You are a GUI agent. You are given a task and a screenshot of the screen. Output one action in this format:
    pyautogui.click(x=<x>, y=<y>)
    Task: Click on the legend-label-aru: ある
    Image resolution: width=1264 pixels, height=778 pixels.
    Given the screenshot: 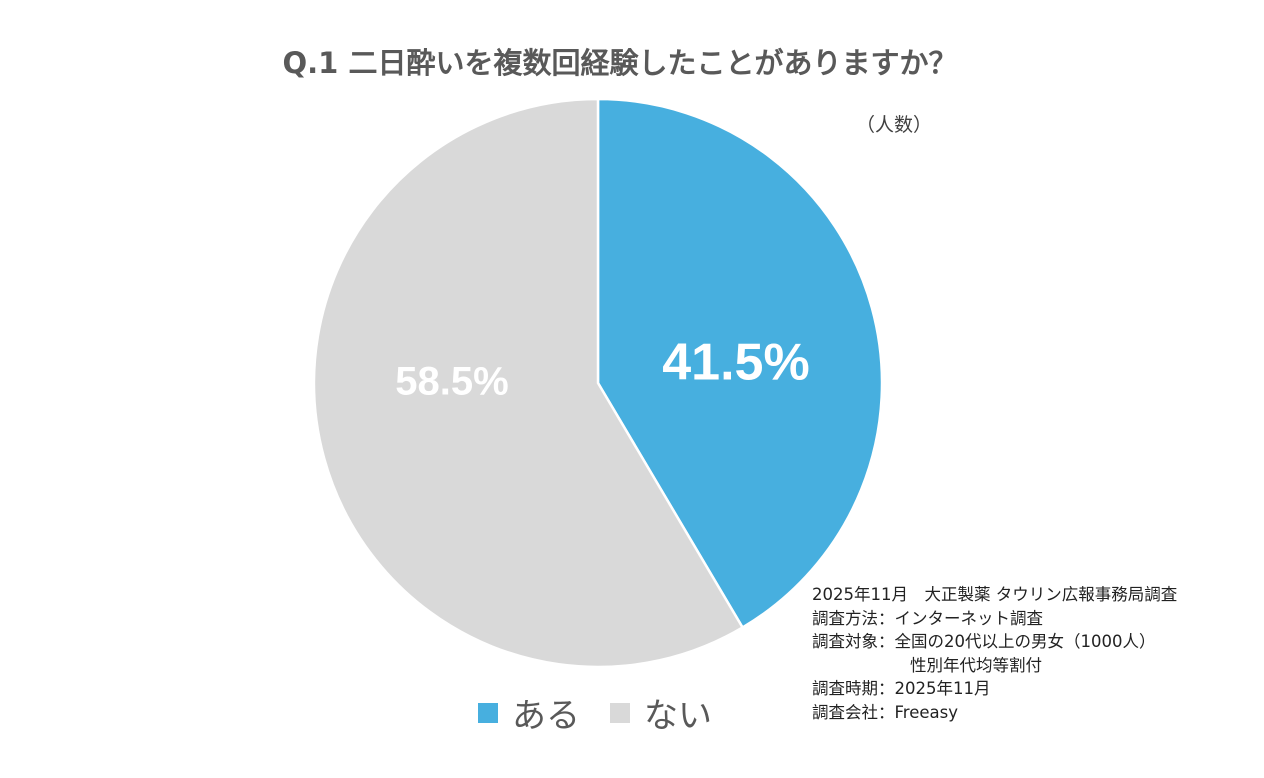 What is the action you would take?
    pyautogui.click(x=546, y=716)
    